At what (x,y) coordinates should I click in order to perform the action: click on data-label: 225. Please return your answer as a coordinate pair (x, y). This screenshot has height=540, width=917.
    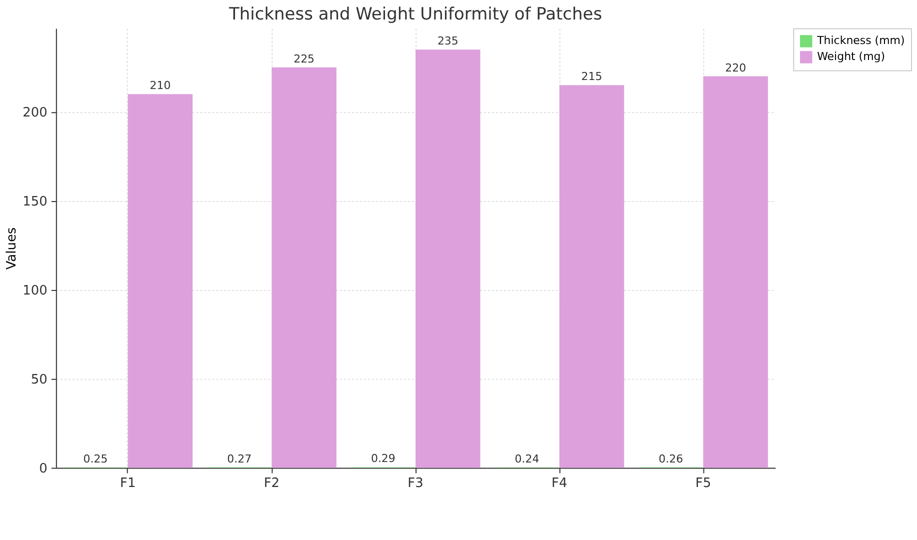
    Looking at the image, I should click on (304, 59).